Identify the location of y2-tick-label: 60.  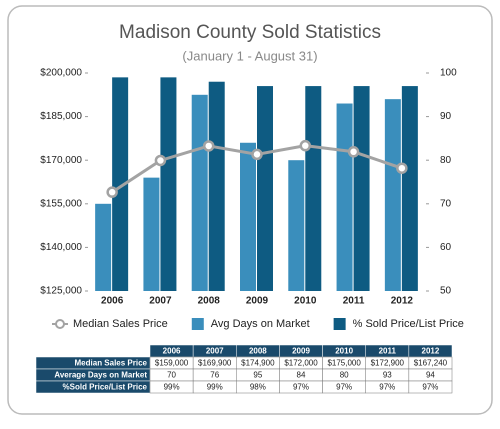
(446, 247).